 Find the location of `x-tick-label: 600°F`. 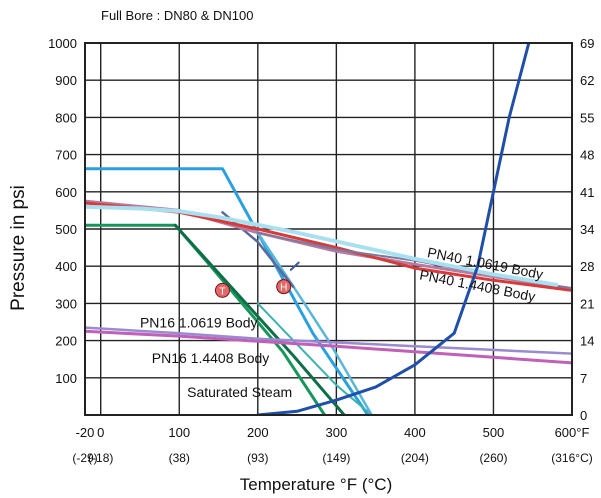

x-tick-label: 600°F is located at coordinates (572, 432).